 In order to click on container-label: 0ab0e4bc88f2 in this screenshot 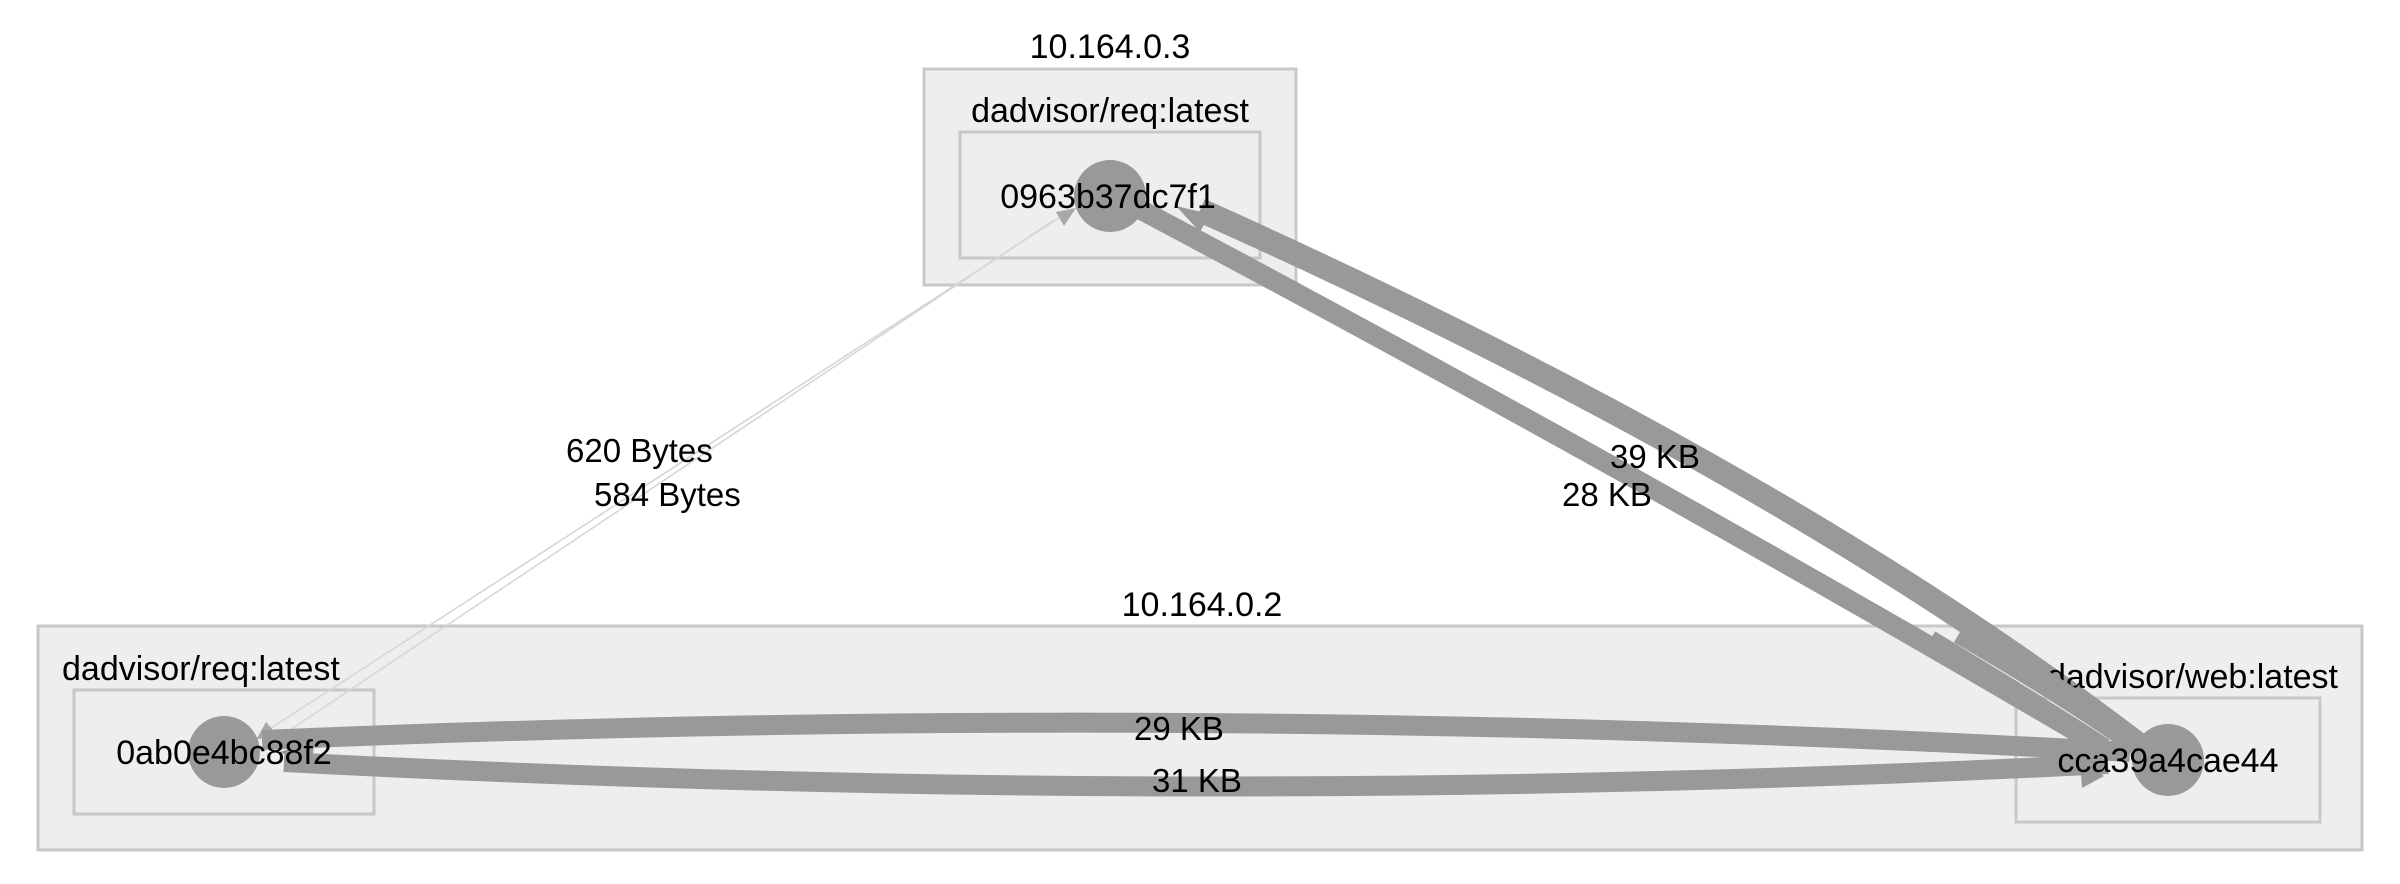, I will do `click(224, 753)`.